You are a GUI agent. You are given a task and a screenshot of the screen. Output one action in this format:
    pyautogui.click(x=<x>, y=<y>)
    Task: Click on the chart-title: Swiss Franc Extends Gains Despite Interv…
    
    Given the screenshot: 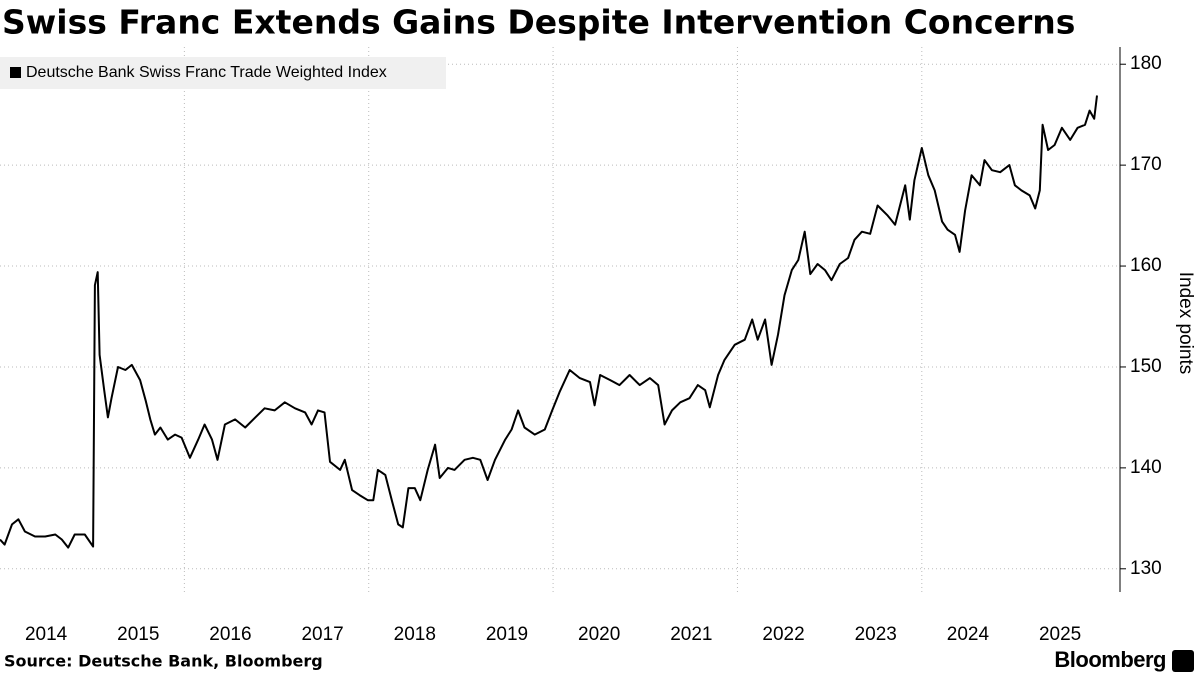 What is the action you would take?
    pyautogui.click(x=538, y=22)
    